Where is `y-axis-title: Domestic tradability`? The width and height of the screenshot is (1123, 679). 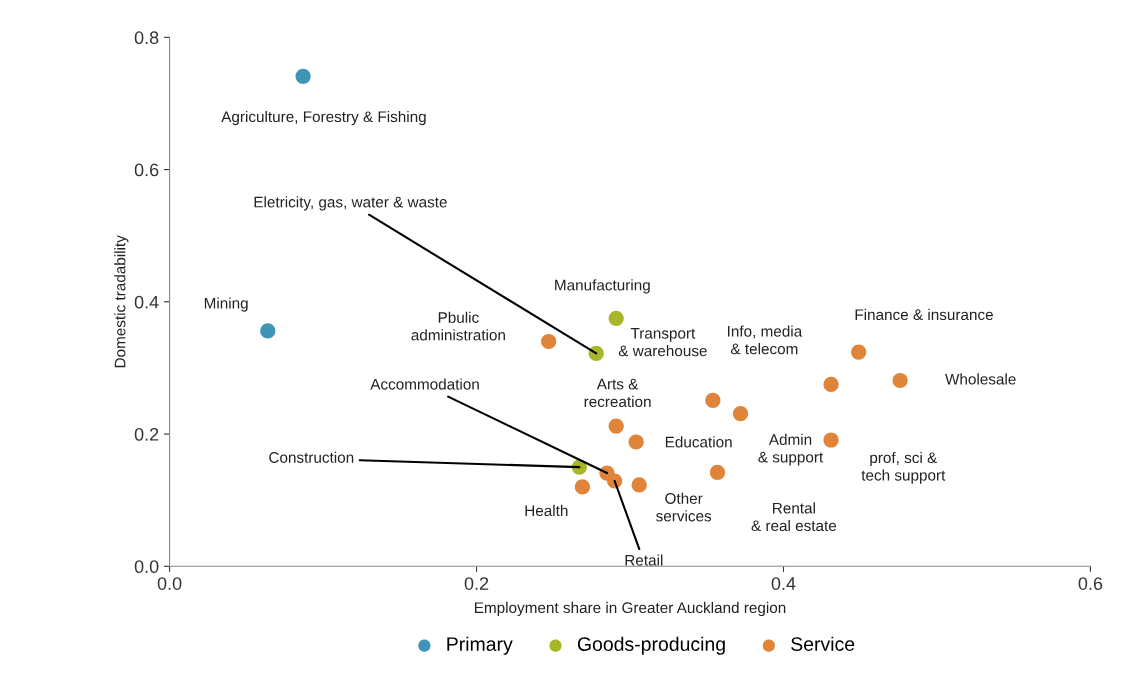 y-axis-title: Domestic tradability is located at coordinates (121, 301).